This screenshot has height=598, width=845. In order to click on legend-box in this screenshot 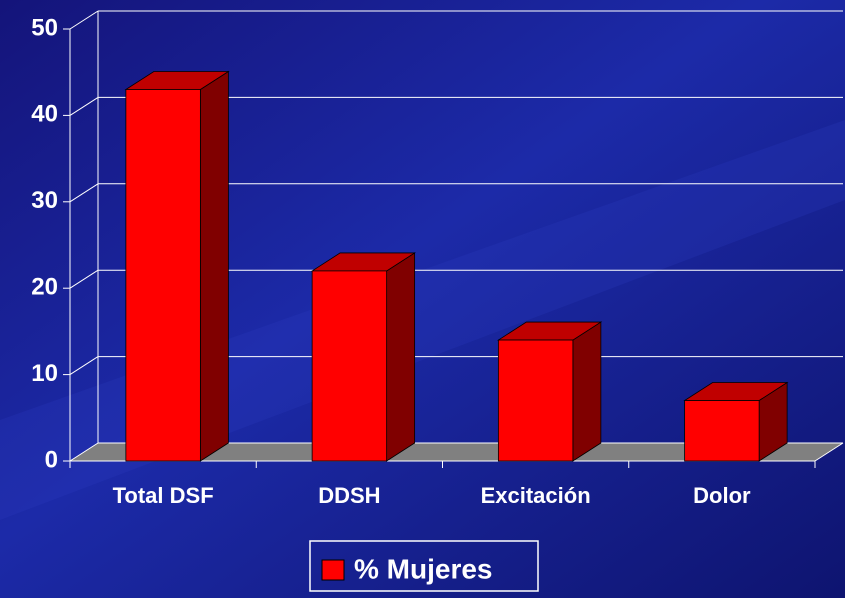, I will do `click(424, 566)`.